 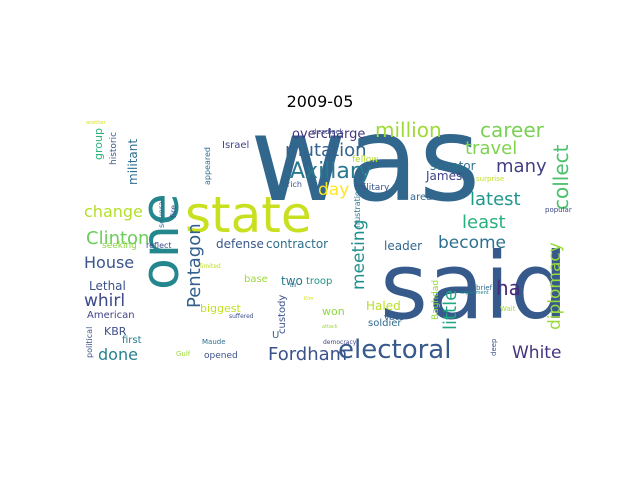 I want to click on word-23: meeting, so click(x=359, y=255).